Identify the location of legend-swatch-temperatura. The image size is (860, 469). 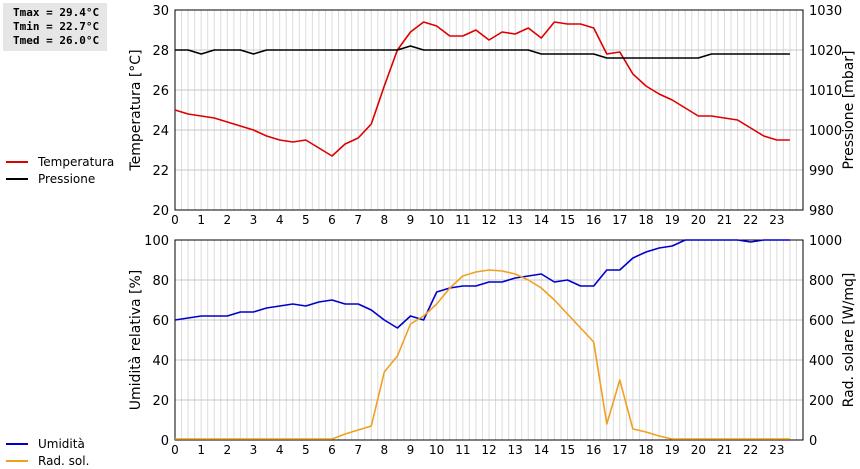
(17, 161).